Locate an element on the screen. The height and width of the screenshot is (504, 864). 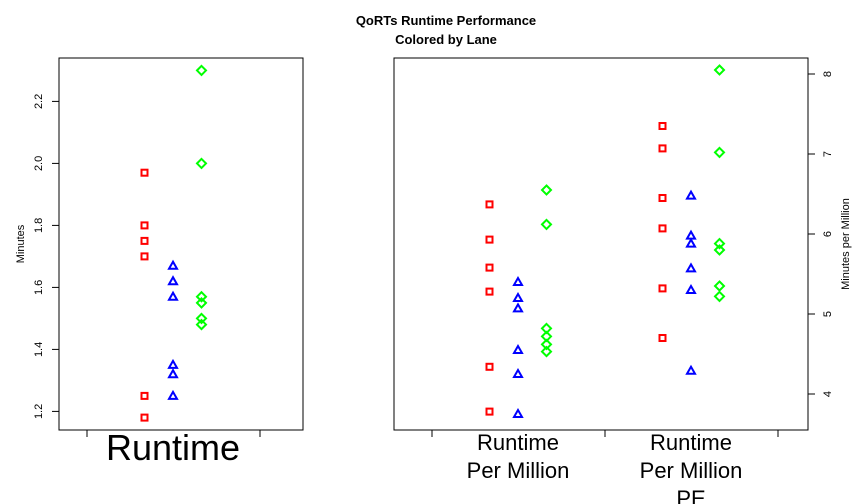
y-tick-label: 8 is located at coordinates (828, 74).